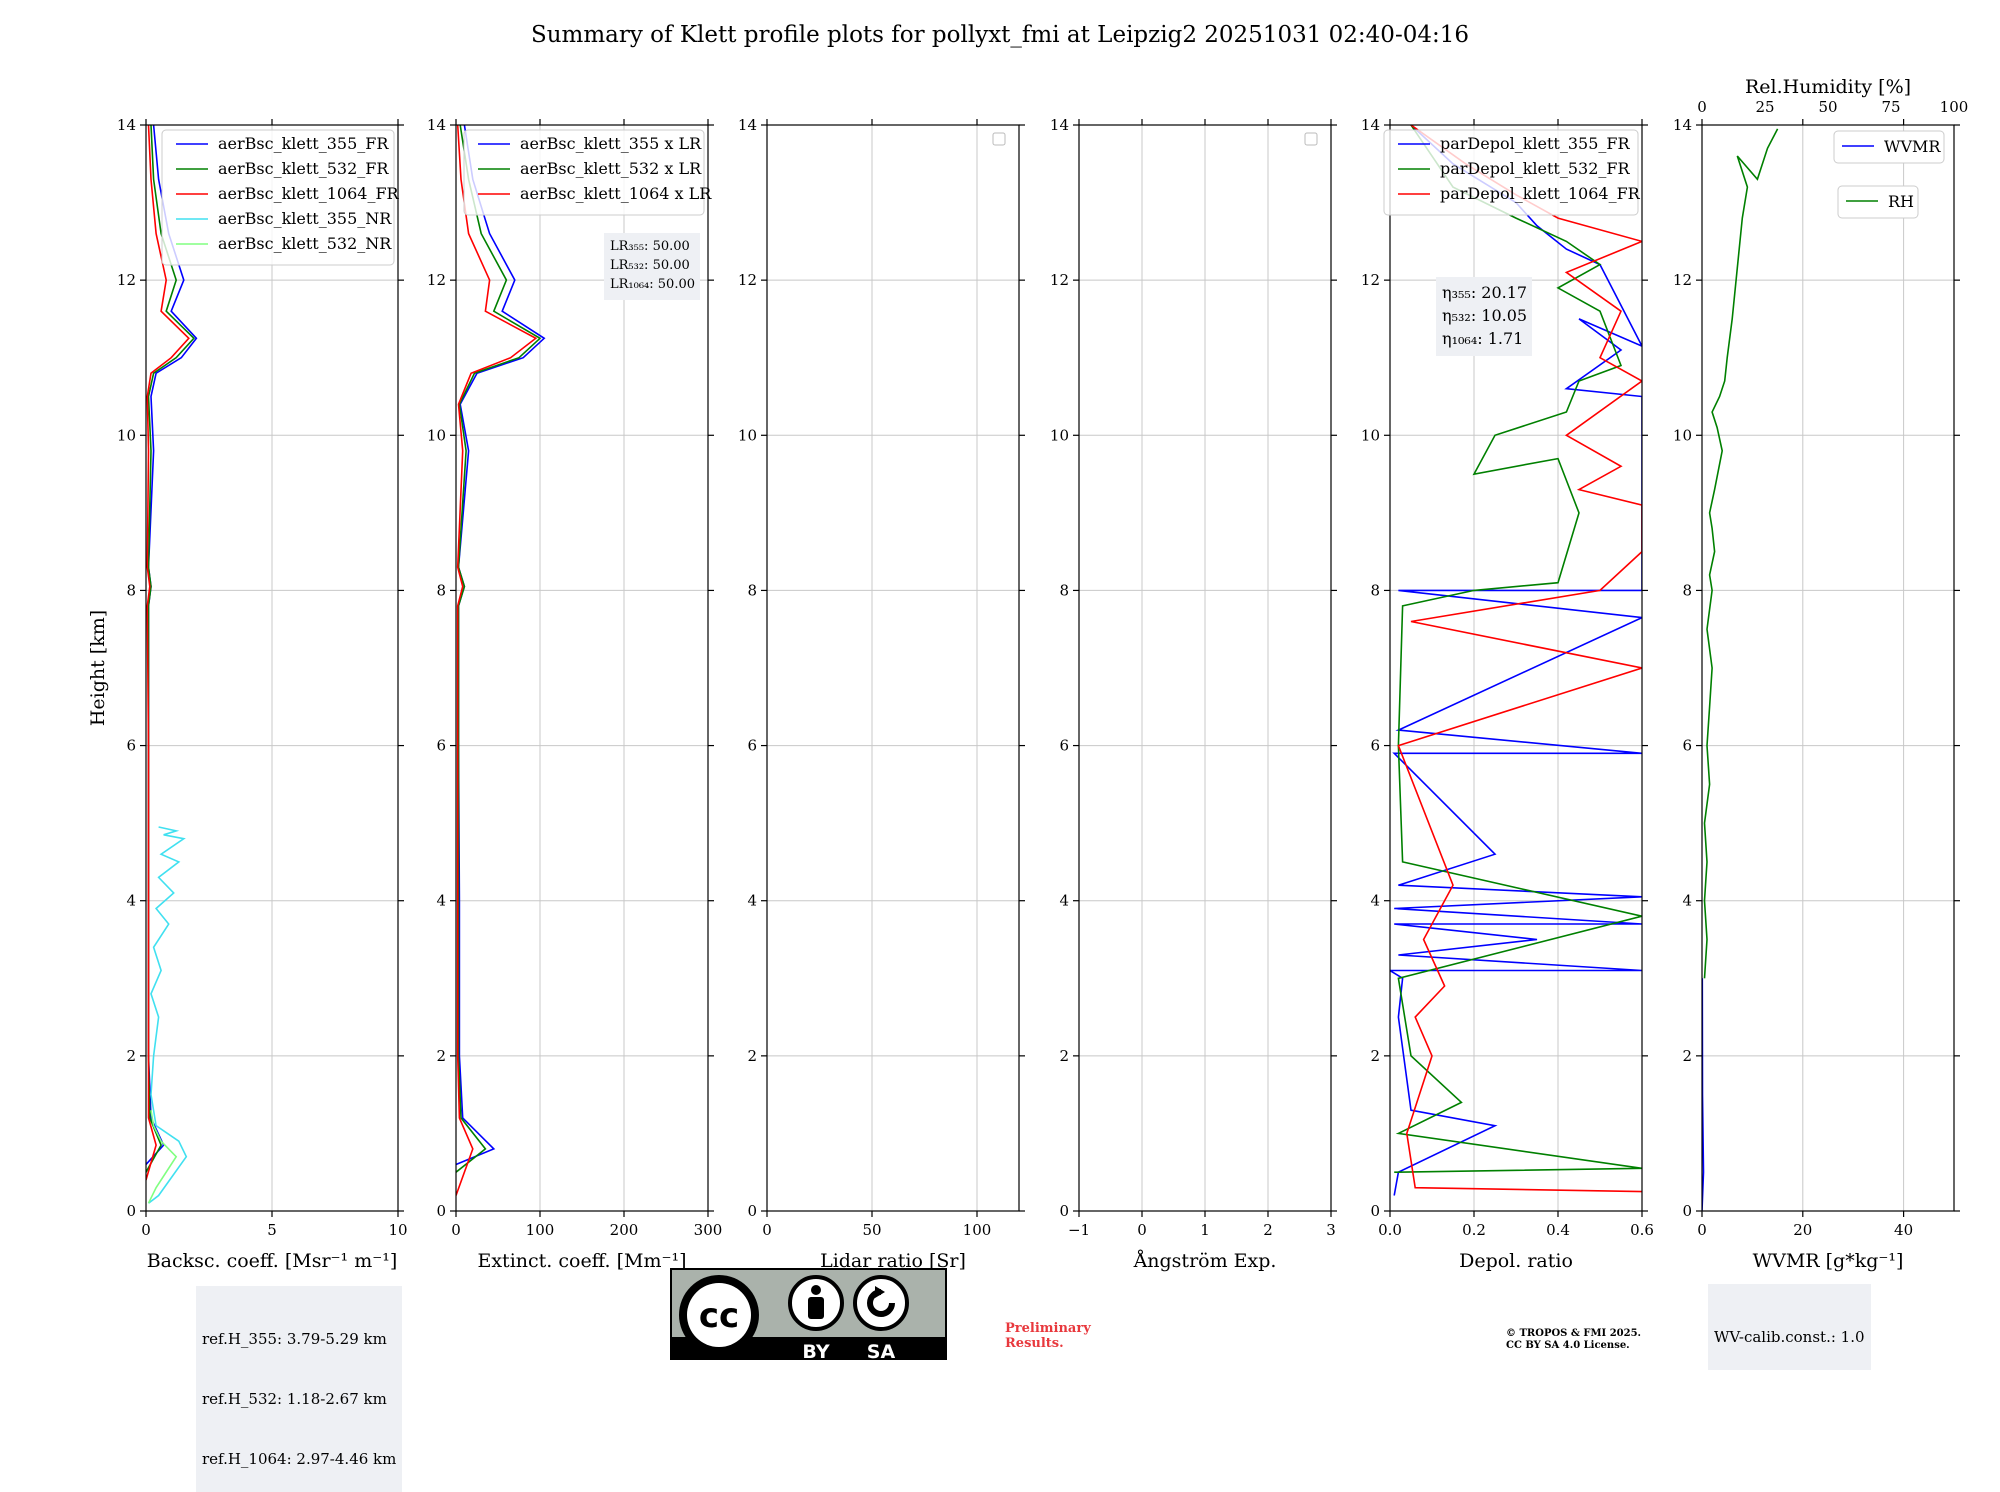 The height and width of the screenshot is (1492, 2000). Describe the element at coordinates (1205, 1230) in the screenshot. I see `x-tick-label: 1` at that location.